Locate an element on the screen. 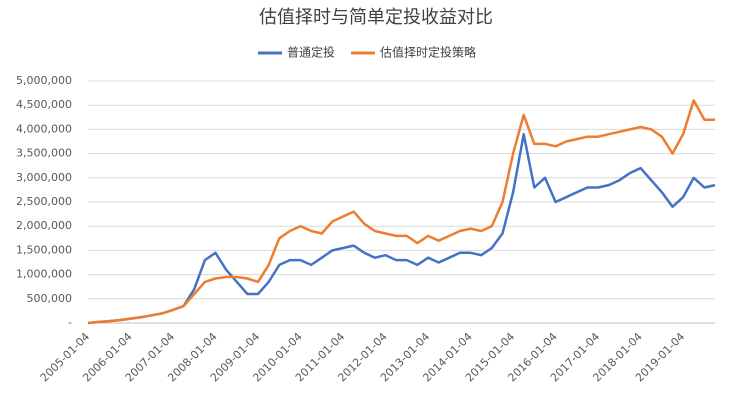 The image size is (752, 404). y-tick-label: 4,500,000 is located at coordinates (44, 104).